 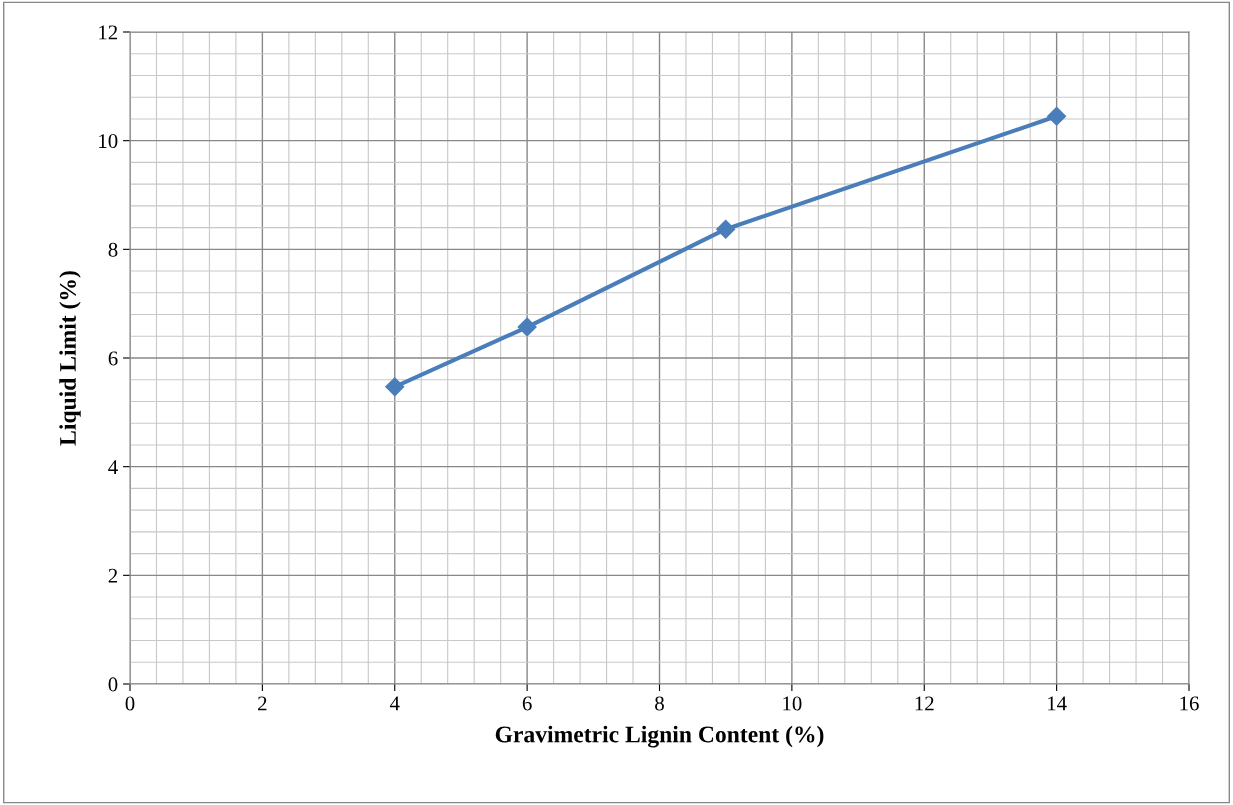 I want to click on x-tick-label: 0, so click(x=130, y=703).